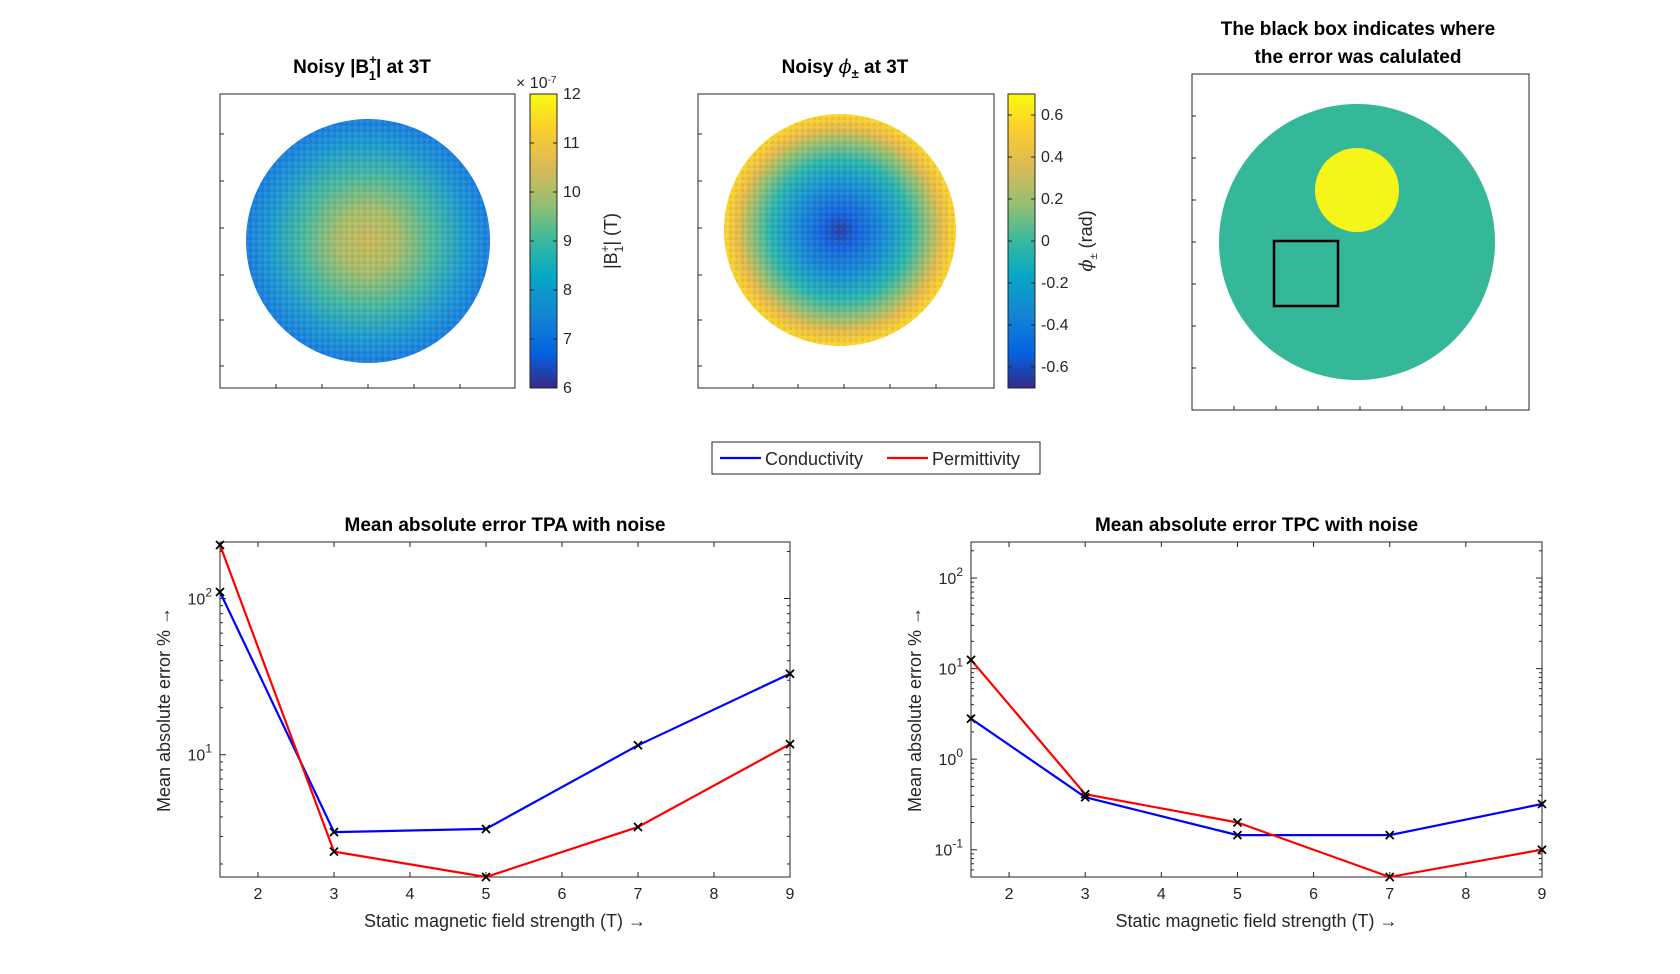 This screenshot has height=974, width=1680. What do you see at coordinates (976, 459) in the screenshot?
I see `legend-permittivity-label: Permittivity` at bounding box center [976, 459].